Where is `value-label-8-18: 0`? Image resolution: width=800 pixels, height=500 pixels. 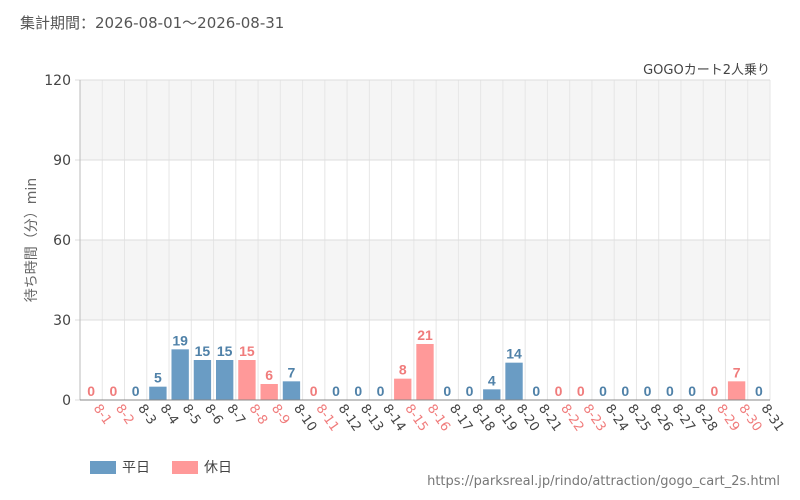 value-label-8-18: 0 is located at coordinates (470, 391).